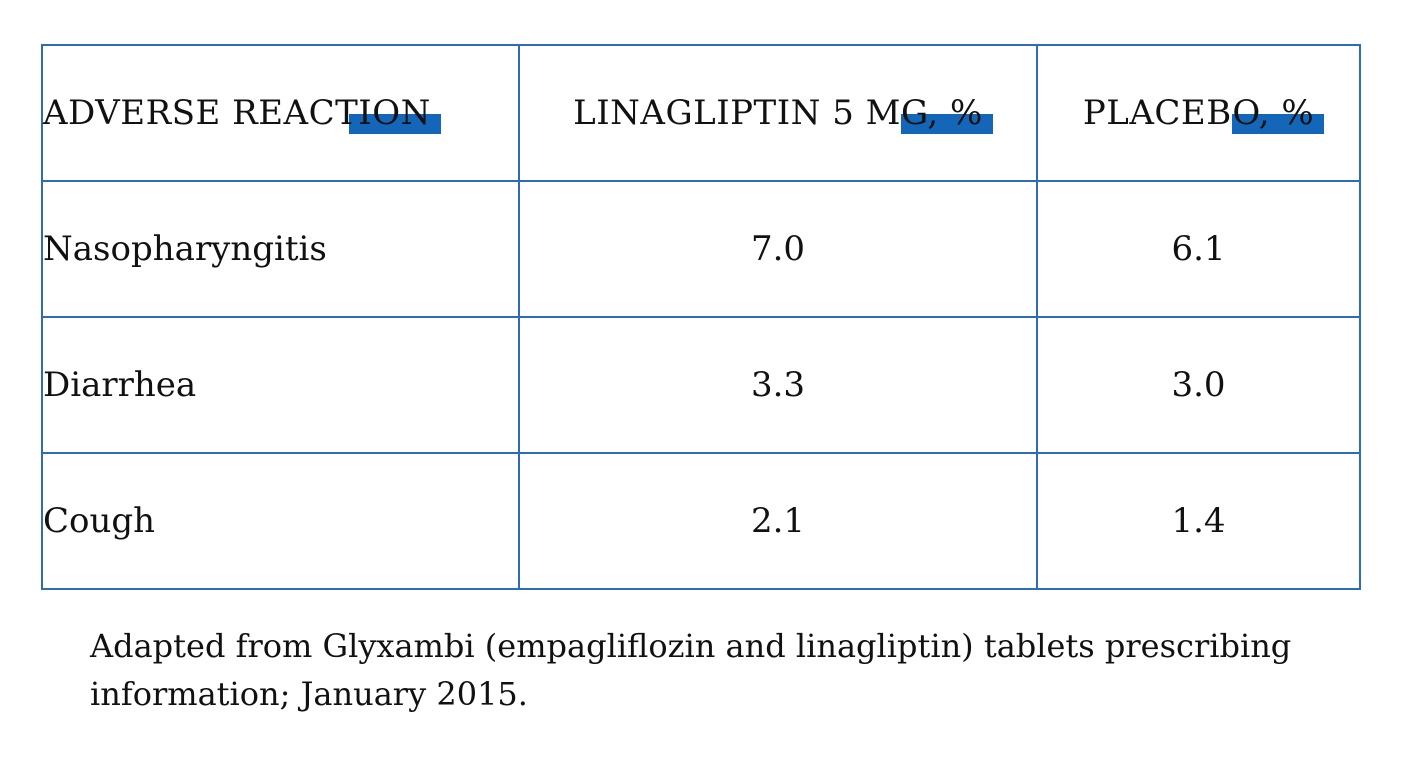  Describe the element at coordinates (237, 113) in the screenshot. I see `header-label: ADVERSE REACTION` at that location.